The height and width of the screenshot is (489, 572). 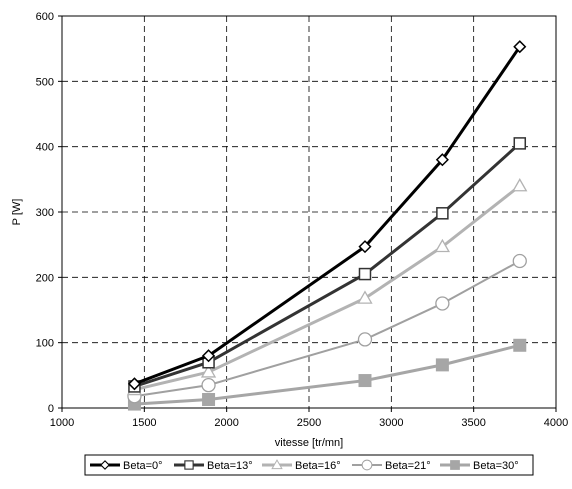 What do you see at coordinates (45, 213) in the screenshot?
I see `y-tick-label: 300` at bounding box center [45, 213].